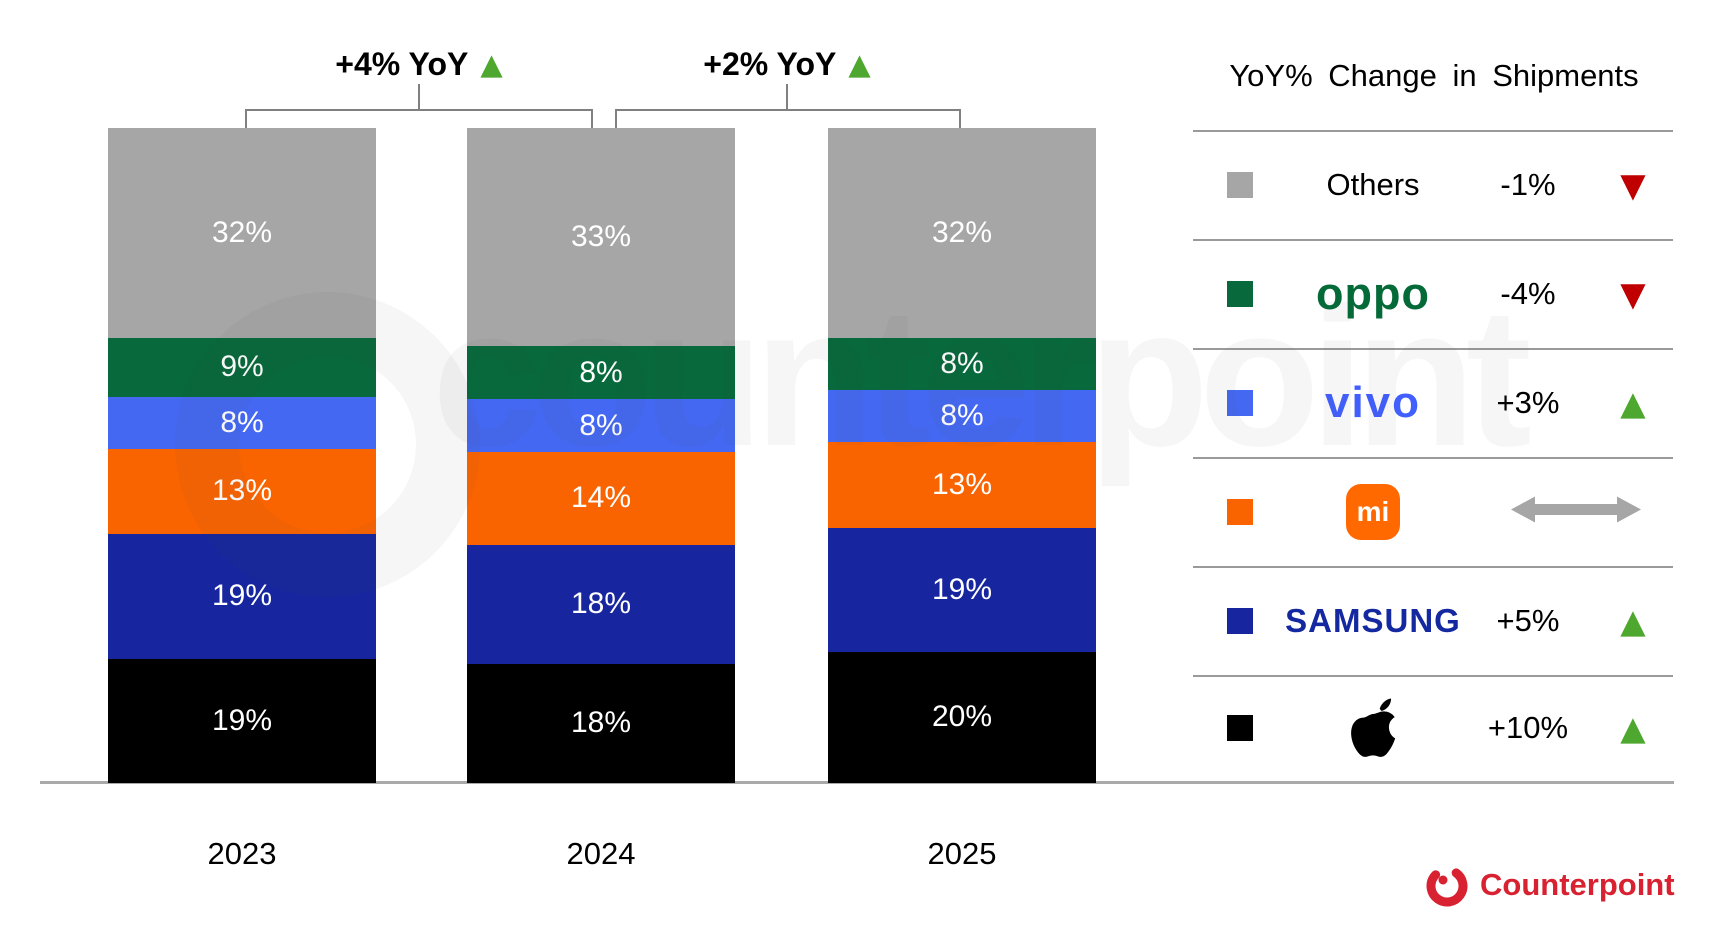 The height and width of the screenshot is (951, 1722). I want to click on apple-logo, so click(1373, 727).